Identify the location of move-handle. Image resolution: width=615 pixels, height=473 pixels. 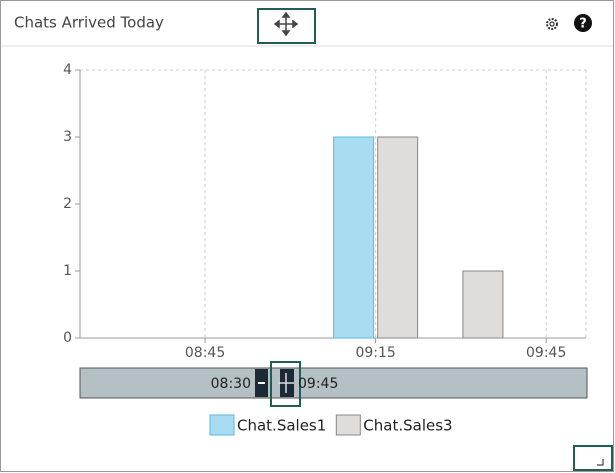
(286, 26).